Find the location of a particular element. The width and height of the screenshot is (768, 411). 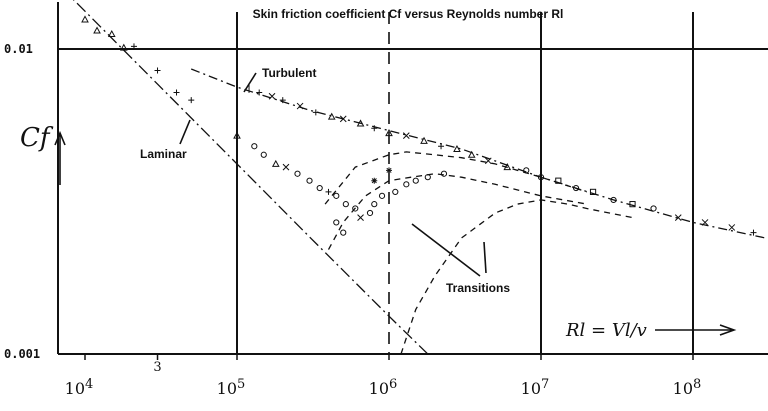

x-tick-exponent: 6 is located at coordinates (393, 384).